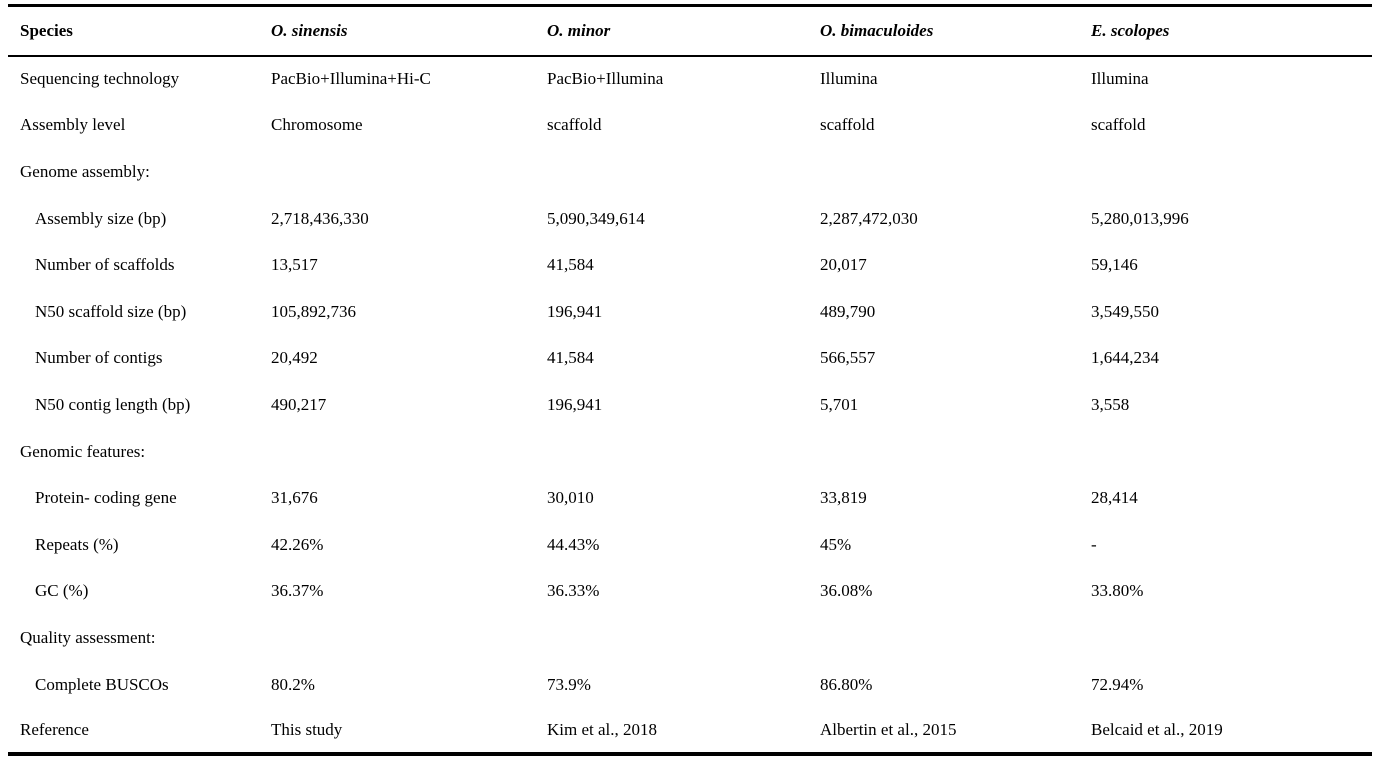 The image size is (1380, 767). Describe the element at coordinates (54, 730) in the screenshot. I see `row-label: Reference` at that location.